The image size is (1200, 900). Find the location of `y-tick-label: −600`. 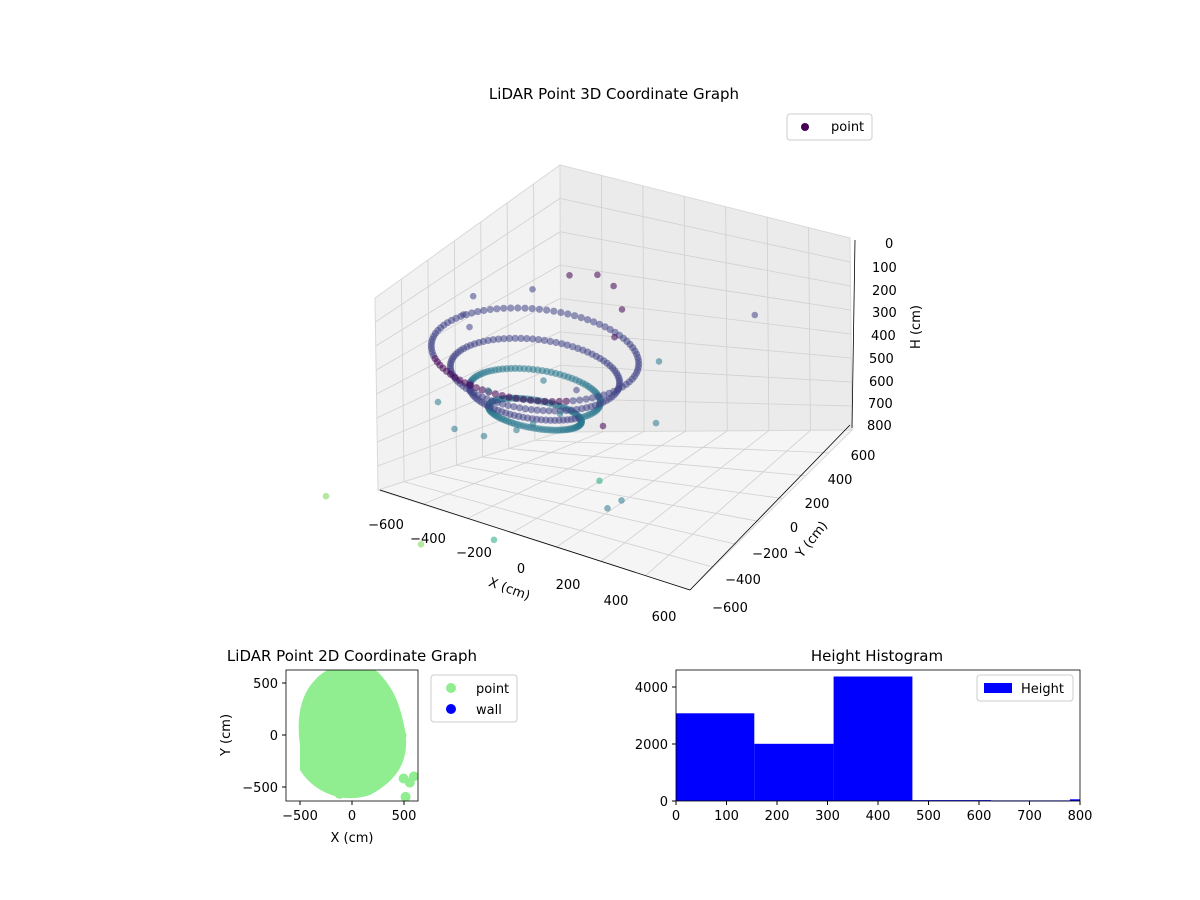

y-tick-label: −600 is located at coordinates (730, 608).